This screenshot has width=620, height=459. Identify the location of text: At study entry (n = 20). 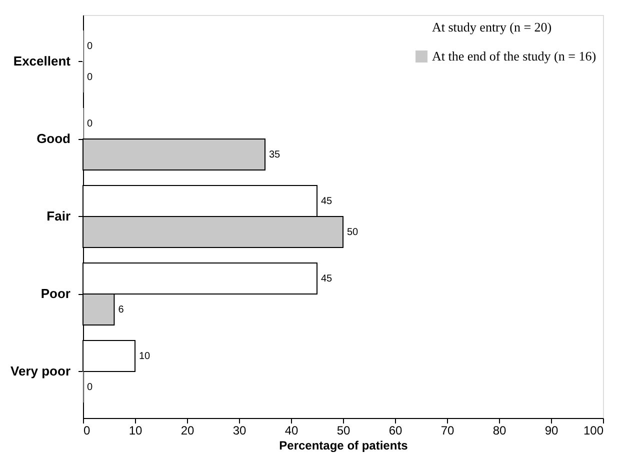
(492, 27).